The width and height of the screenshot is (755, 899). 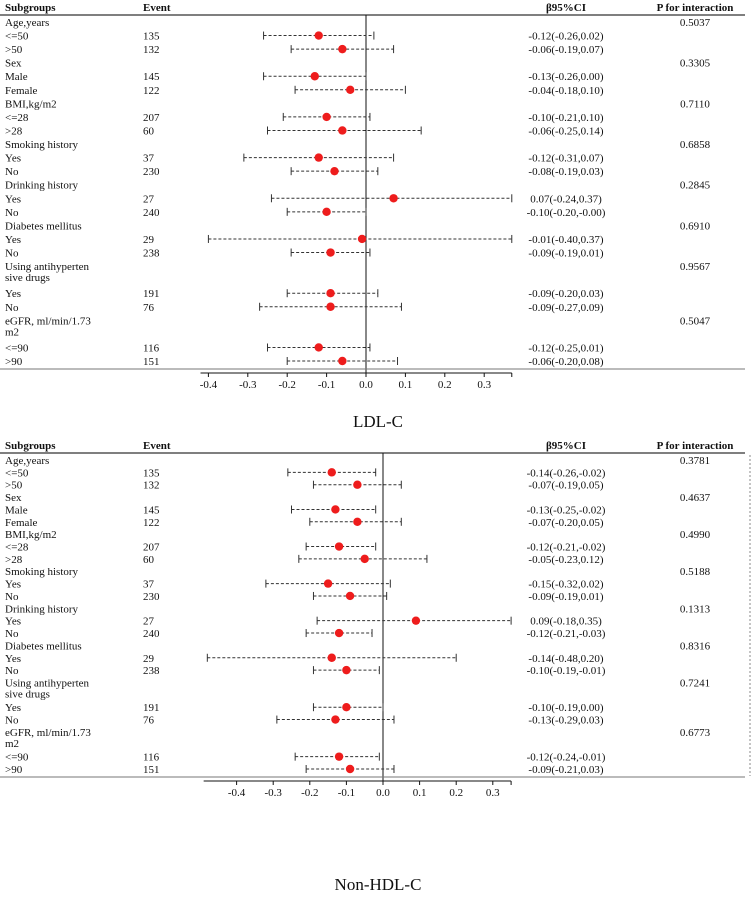 I want to click on header-p: P for interaction, so click(x=695, y=446).